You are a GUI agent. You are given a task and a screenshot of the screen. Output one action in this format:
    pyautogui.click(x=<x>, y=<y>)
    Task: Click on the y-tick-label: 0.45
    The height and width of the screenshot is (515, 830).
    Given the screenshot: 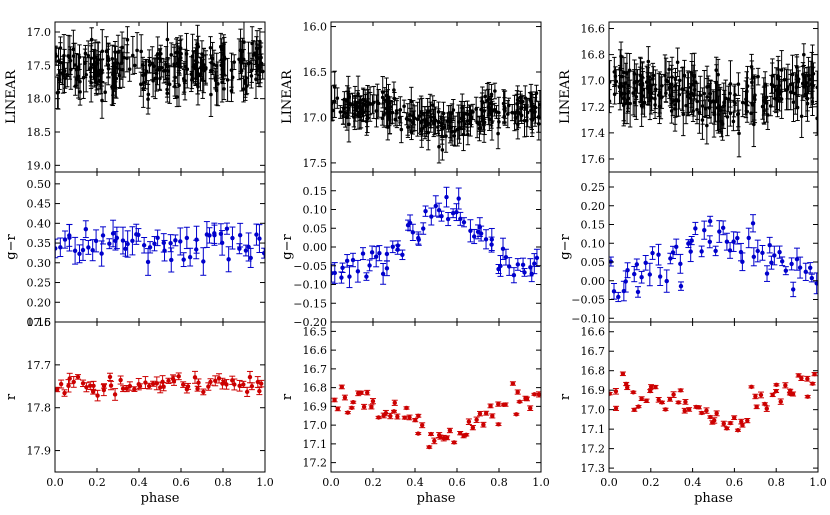 What is the action you would take?
    pyautogui.click(x=39, y=204)
    